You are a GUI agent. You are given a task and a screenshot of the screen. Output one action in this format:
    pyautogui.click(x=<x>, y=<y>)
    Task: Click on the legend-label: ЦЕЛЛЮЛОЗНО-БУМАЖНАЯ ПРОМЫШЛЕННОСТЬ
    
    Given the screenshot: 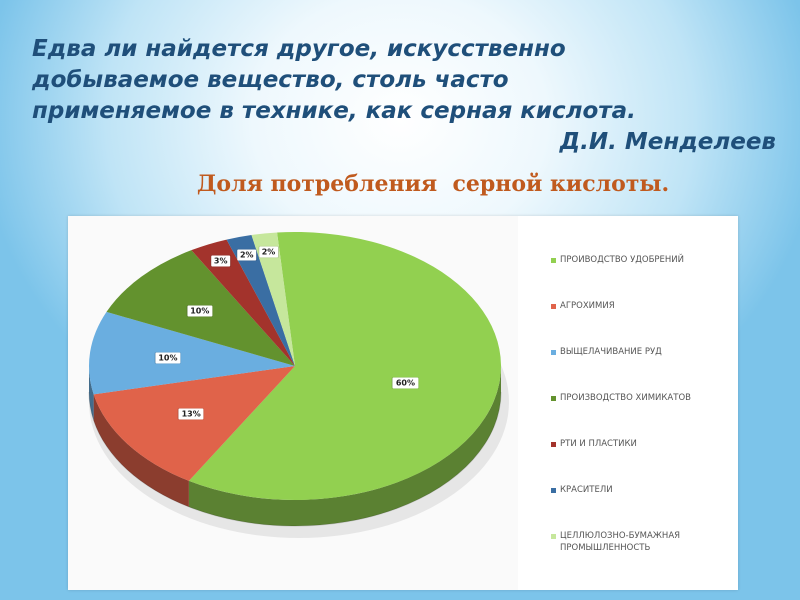 What is the action you would take?
    pyautogui.click(x=620, y=542)
    